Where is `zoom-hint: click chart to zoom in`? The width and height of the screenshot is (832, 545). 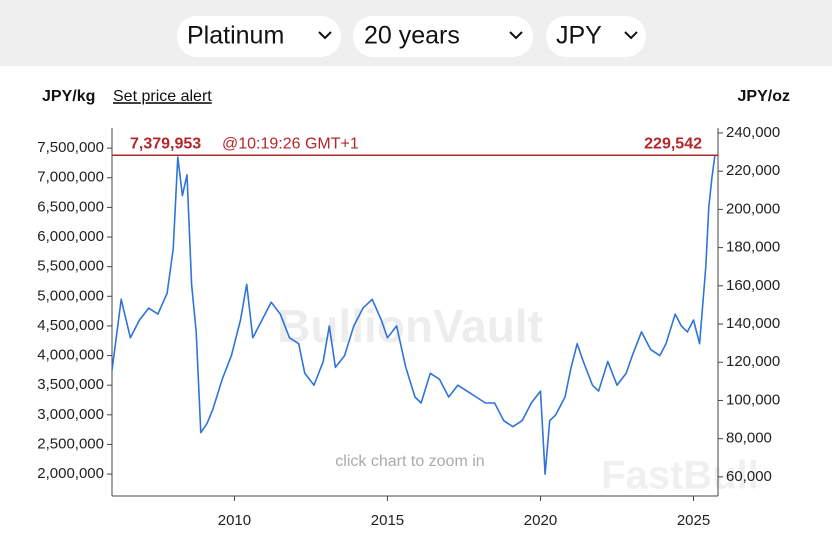
zoom-hint: click chart to zoom in is located at coordinates (409, 461).